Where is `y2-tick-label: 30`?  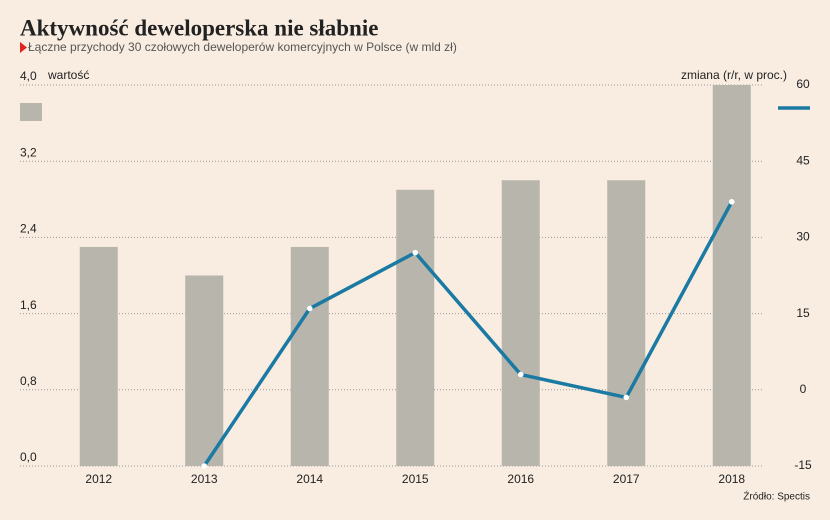
y2-tick-label: 30 is located at coordinates (803, 237).